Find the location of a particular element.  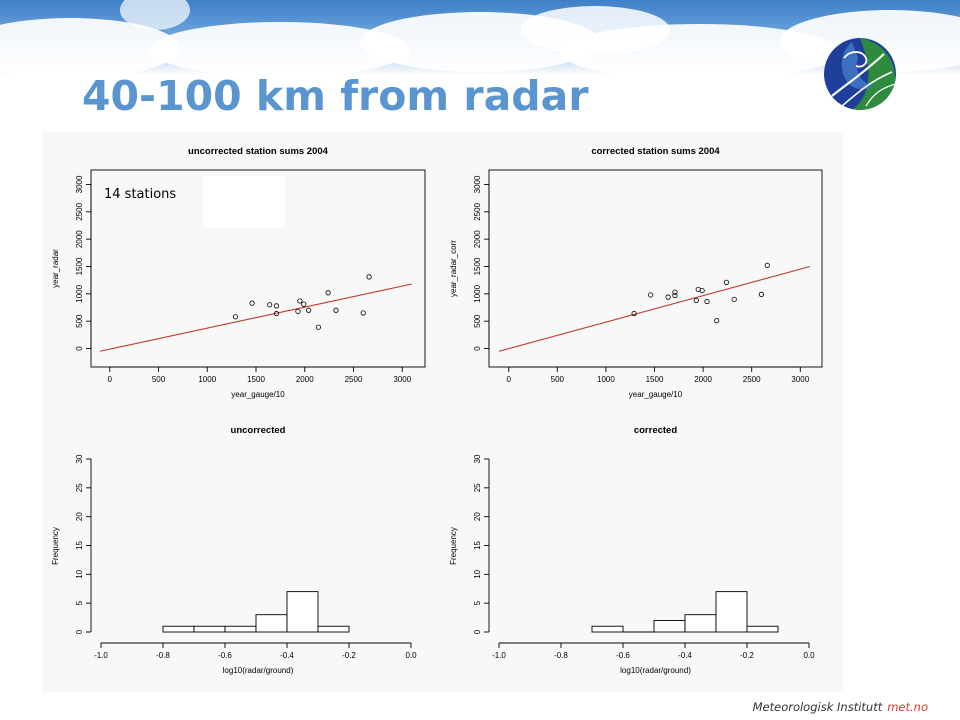

footer-brand: met.no is located at coordinates (907, 707).